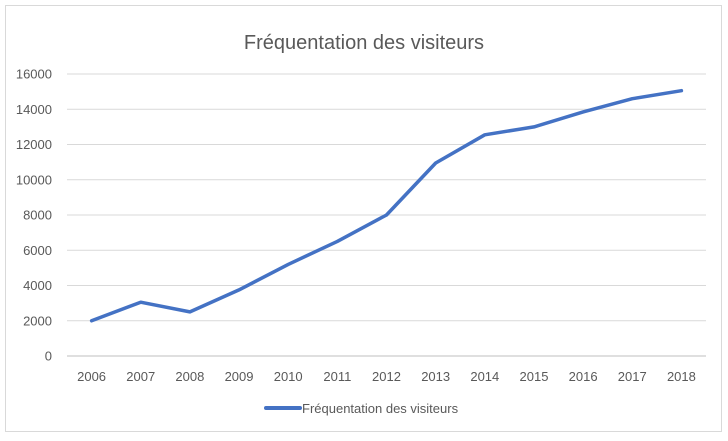  Describe the element at coordinates (189, 376) in the screenshot. I see `x-tick-label: 2008` at that location.